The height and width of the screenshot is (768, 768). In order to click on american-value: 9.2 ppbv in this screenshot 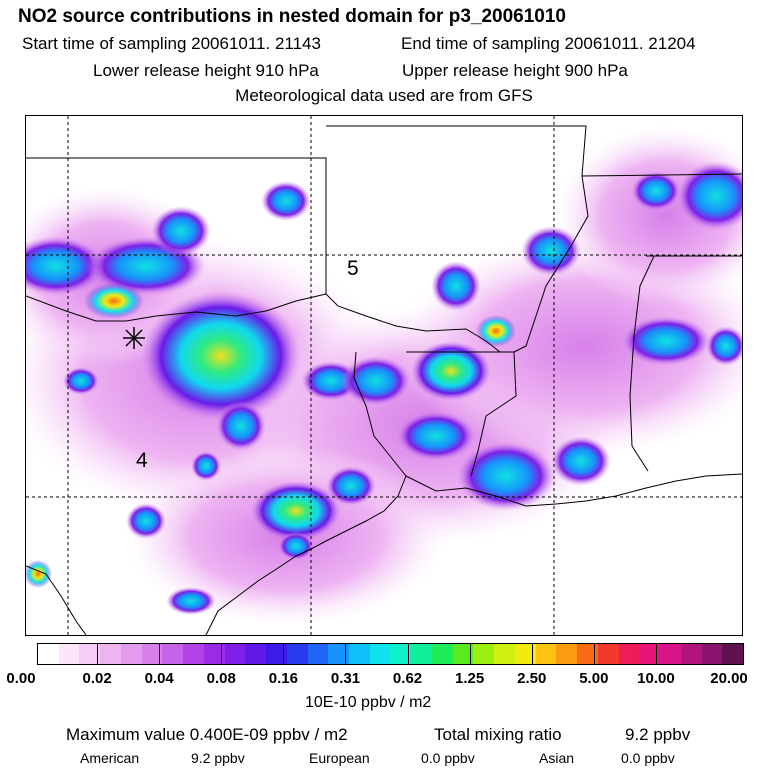, I will do `click(218, 758)`.